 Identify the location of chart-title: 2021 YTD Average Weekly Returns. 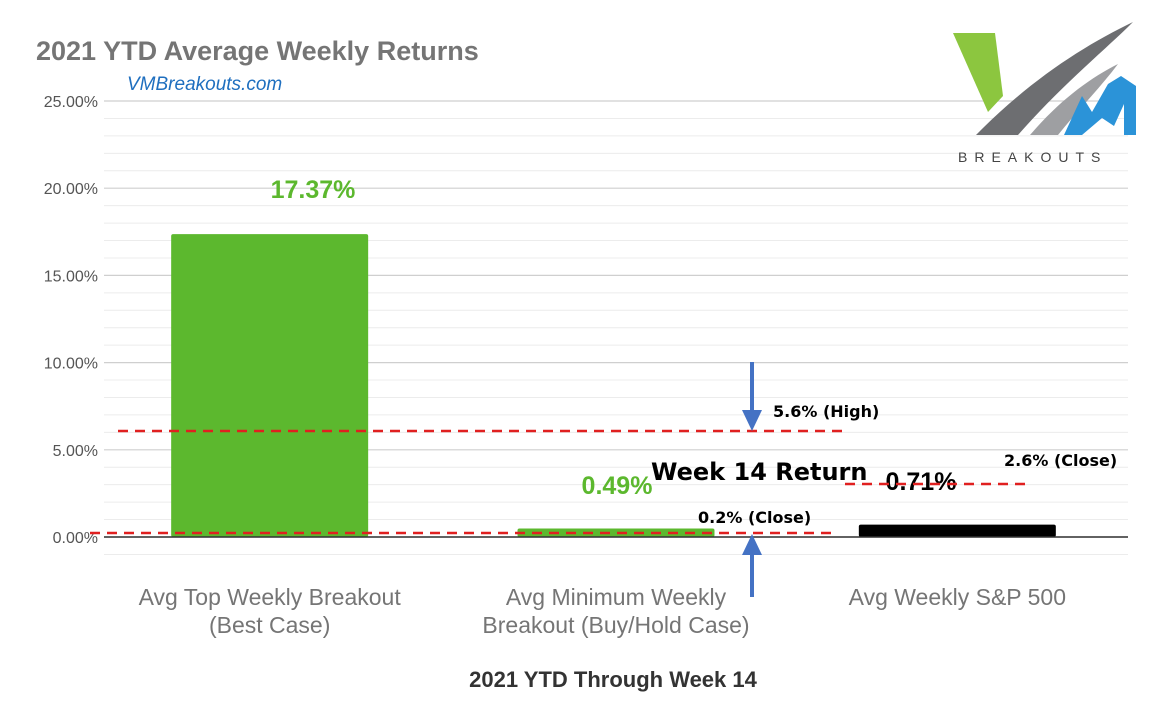
(257, 51).